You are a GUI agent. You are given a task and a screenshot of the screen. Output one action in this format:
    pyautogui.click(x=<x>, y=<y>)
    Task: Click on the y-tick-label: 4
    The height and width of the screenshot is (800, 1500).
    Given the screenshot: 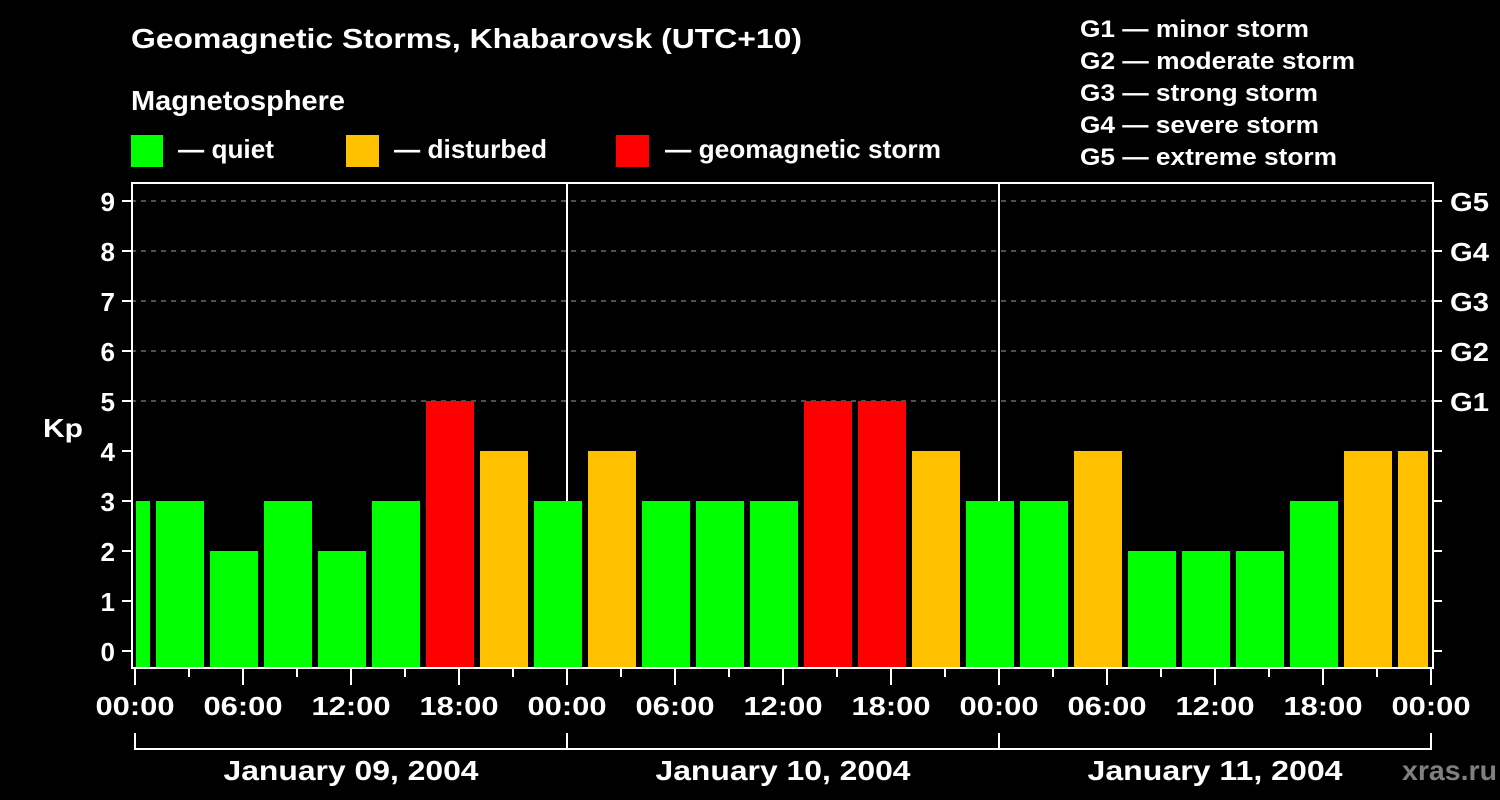 What is the action you would take?
    pyautogui.click(x=108, y=452)
    